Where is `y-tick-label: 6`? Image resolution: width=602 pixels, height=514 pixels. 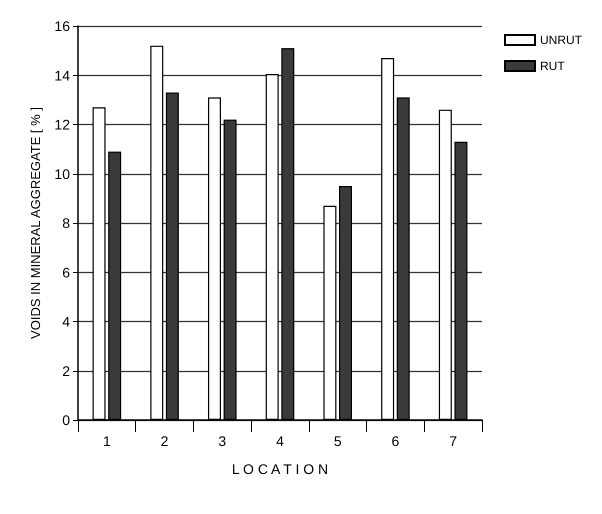 y-tick-label: 6 is located at coordinates (66, 272).